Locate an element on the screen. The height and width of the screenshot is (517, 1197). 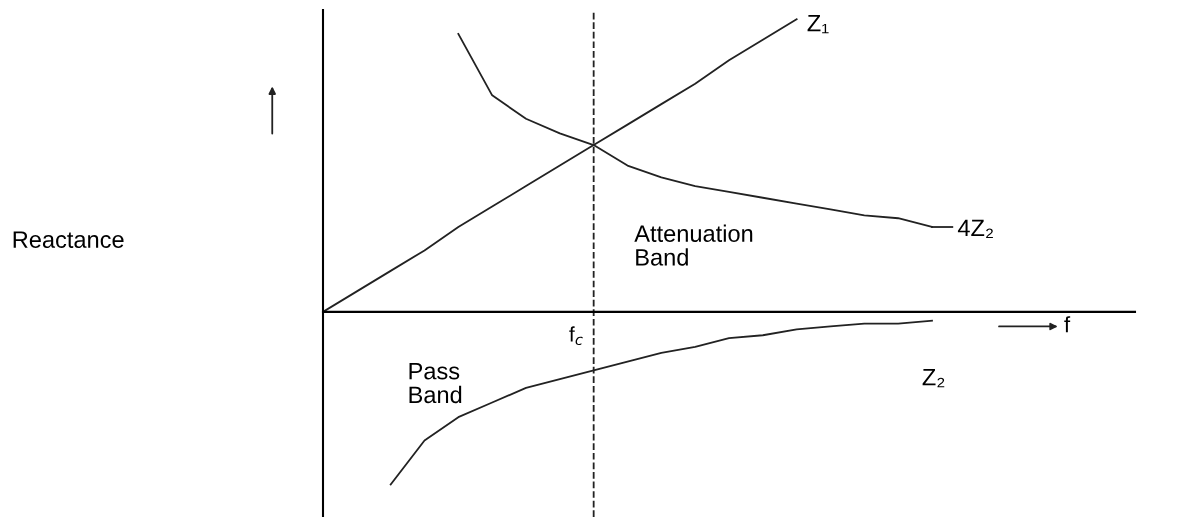
text: Z₂ is located at coordinates (933, 378).